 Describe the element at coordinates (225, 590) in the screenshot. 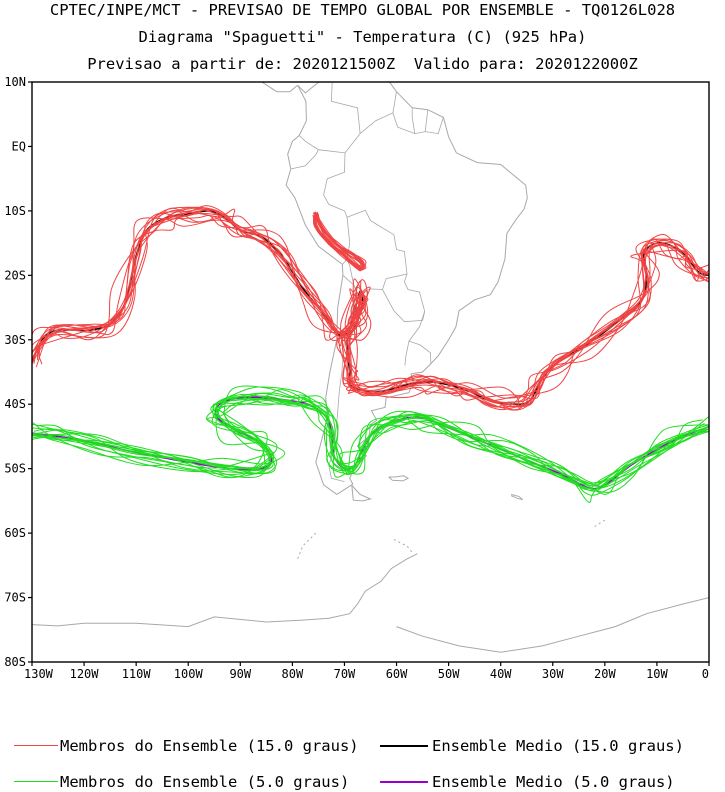

I see `antarctic-peninsula-coastline` at that location.